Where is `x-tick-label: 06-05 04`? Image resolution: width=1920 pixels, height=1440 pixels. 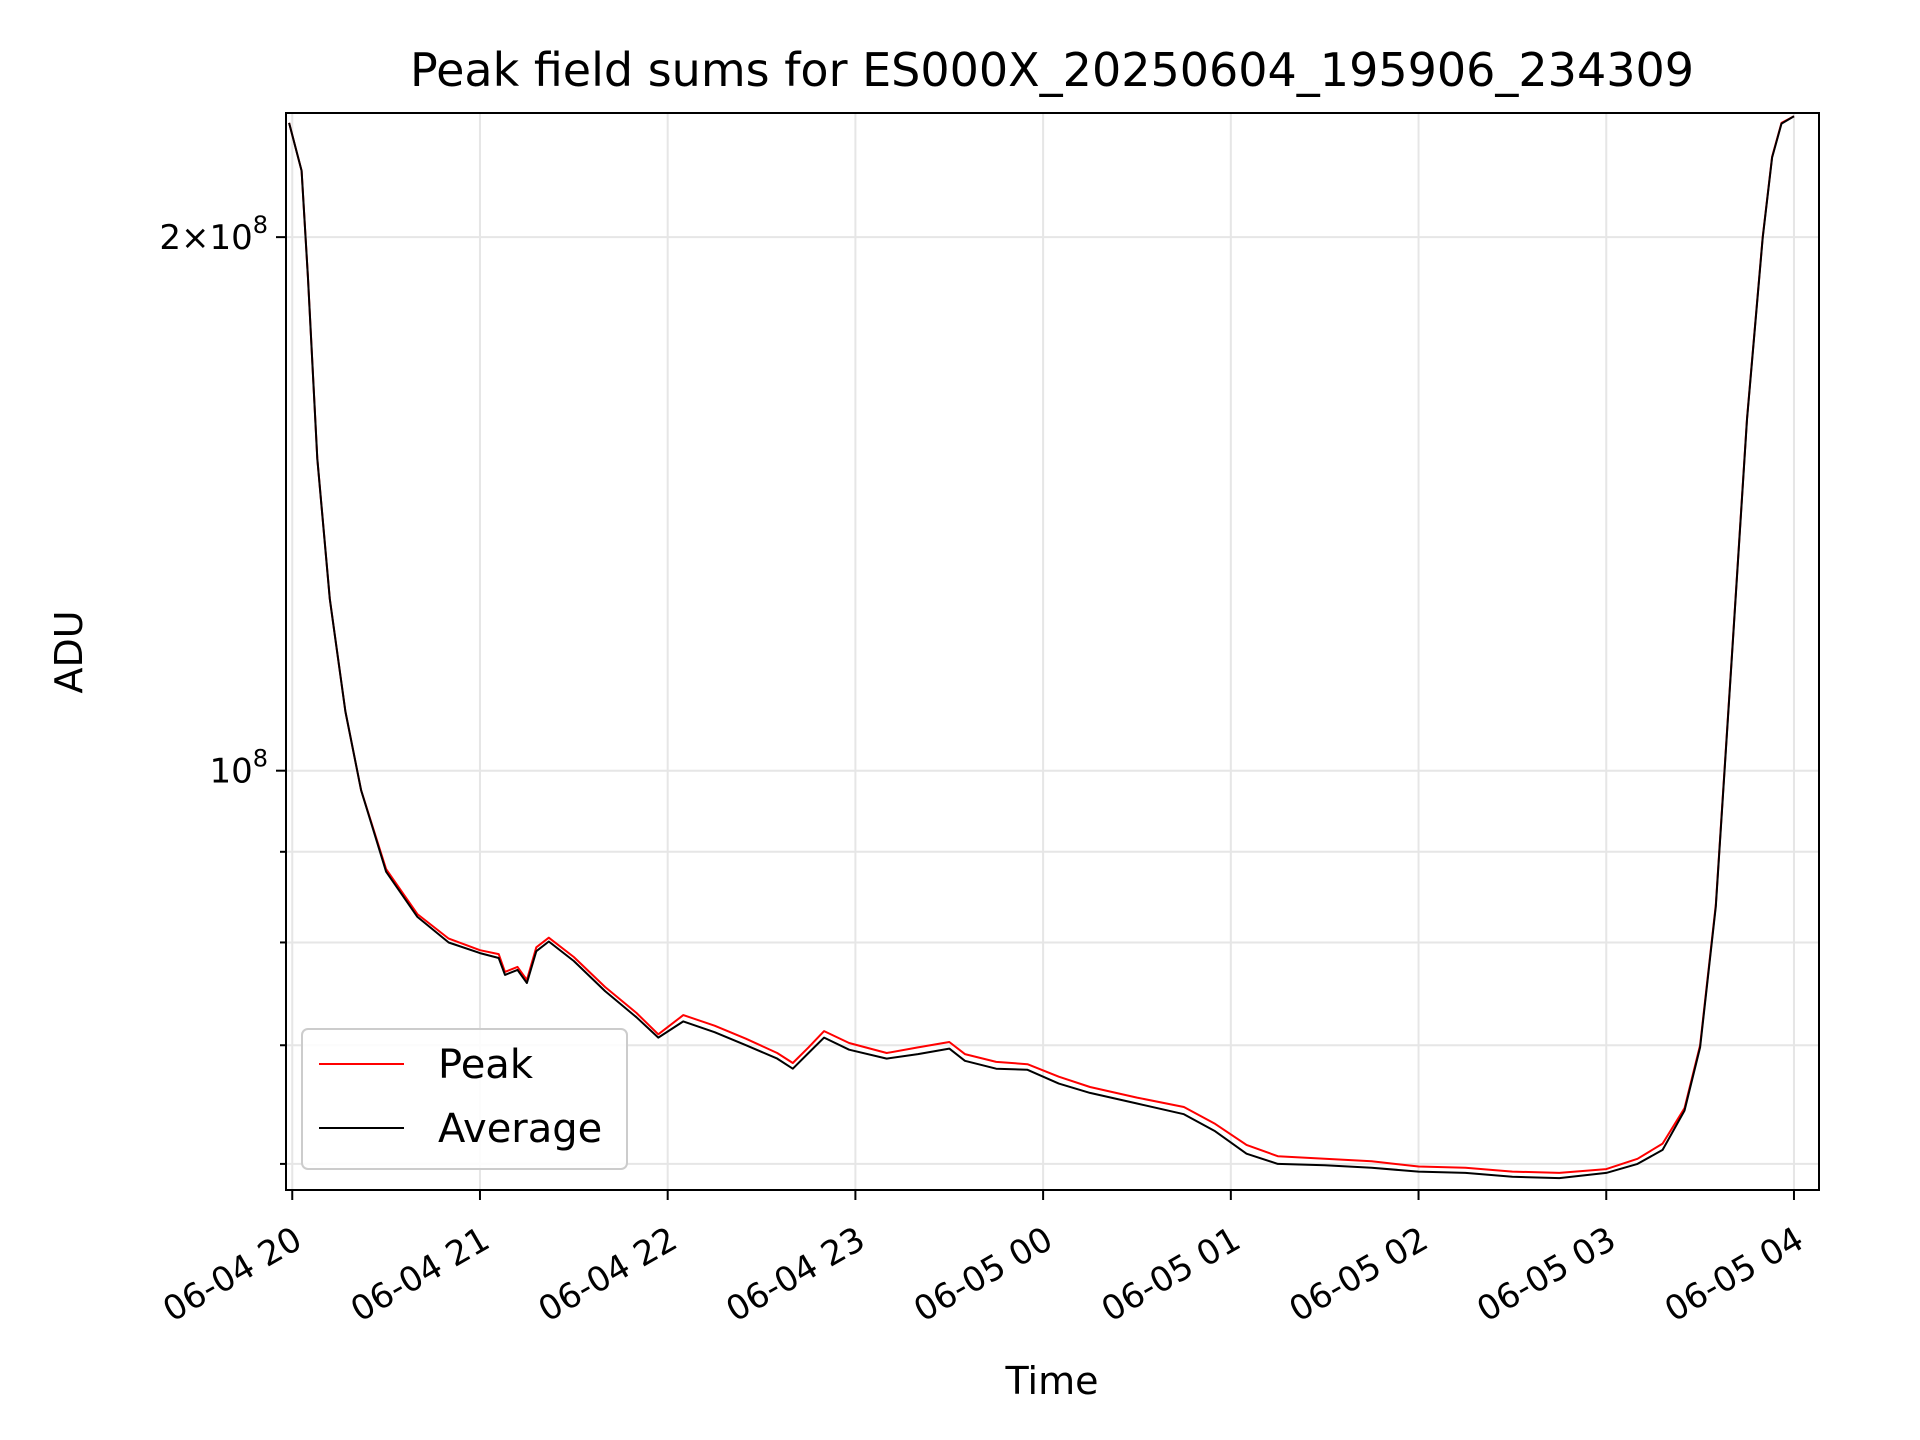
x-tick-label: 06-05 04 is located at coordinates (1734, 1274).